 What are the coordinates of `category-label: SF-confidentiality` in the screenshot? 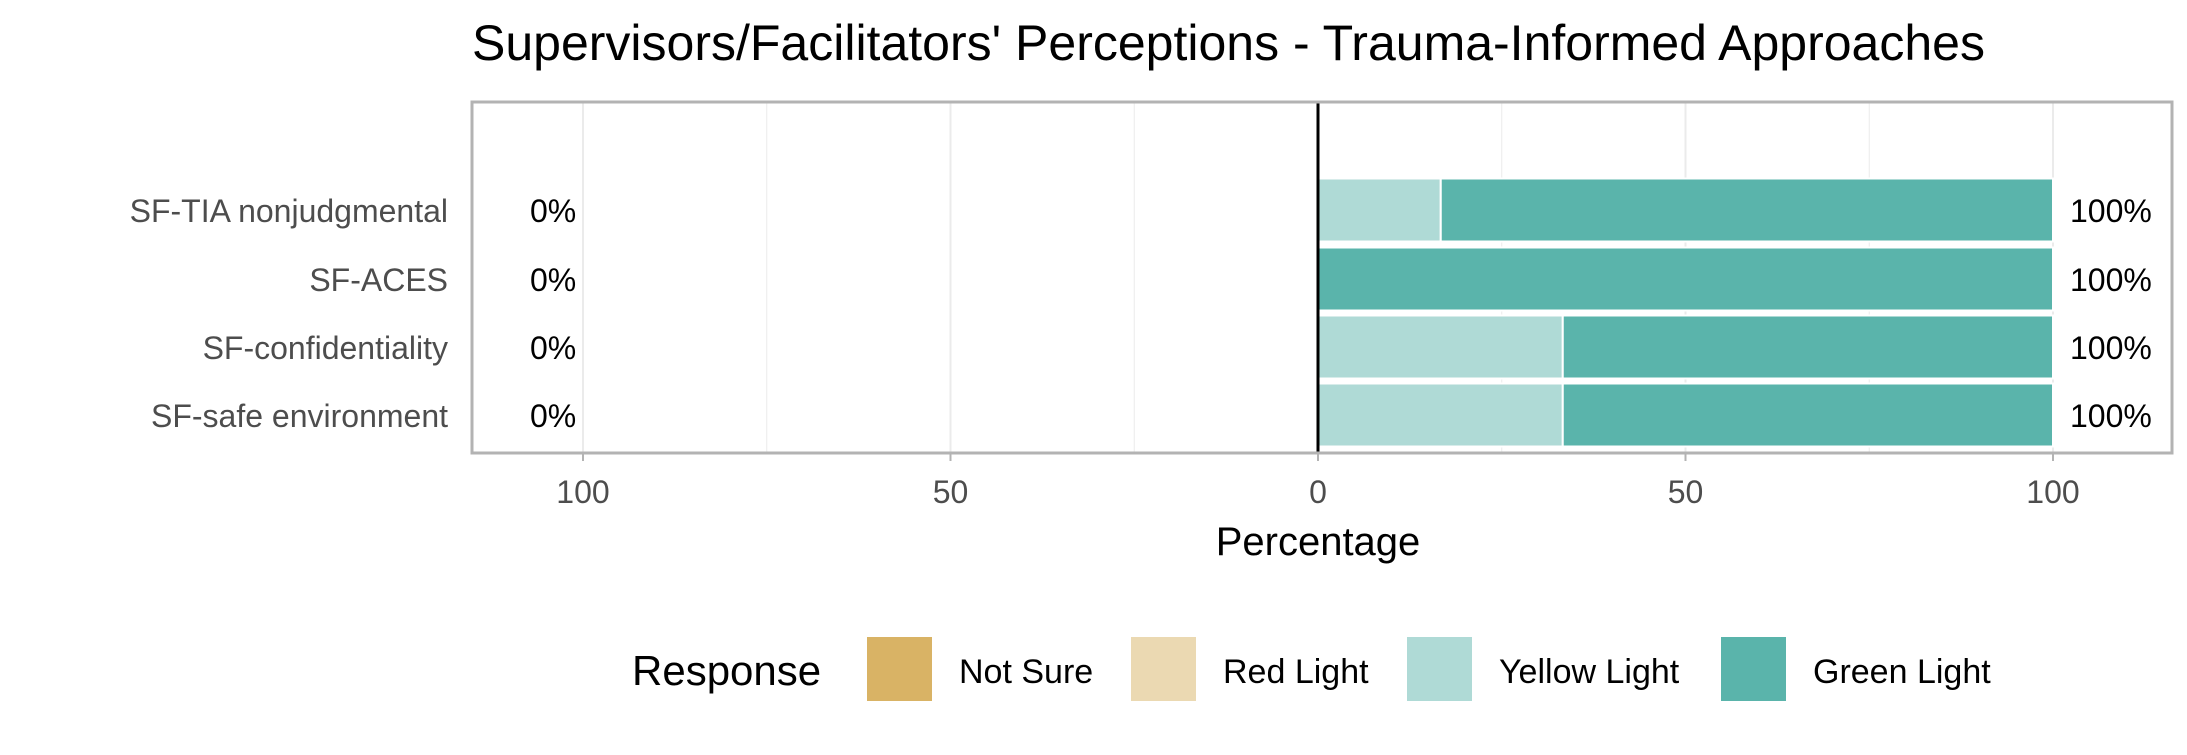 It's located at (325, 348).